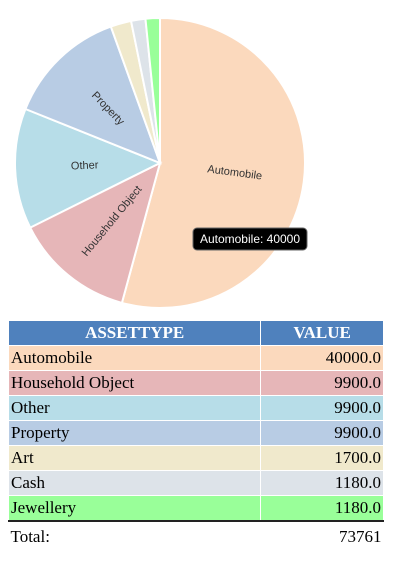 This screenshot has width=404, height=577. What do you see at coordinates (134, 508) in the screenshot?
I see `type-cell: Jewellery` at bounding box center [134, 508].